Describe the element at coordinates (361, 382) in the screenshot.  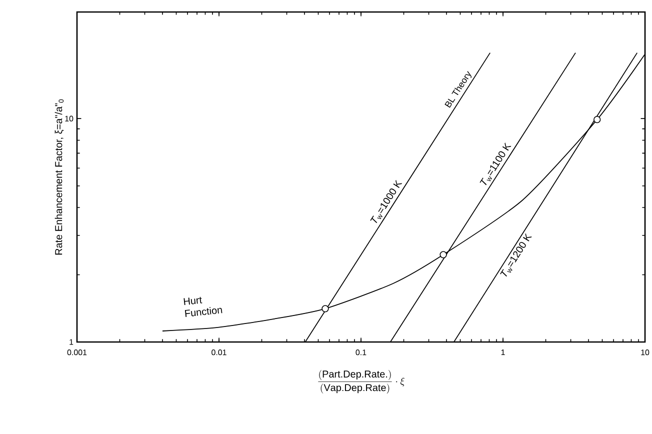
I see `x-axis-title: $\frac{\mathrm{(Part.Dep.Rate.)}}{\mathrm{(Vap.Dep.Rate)}}\cdot\xi$` at that location.